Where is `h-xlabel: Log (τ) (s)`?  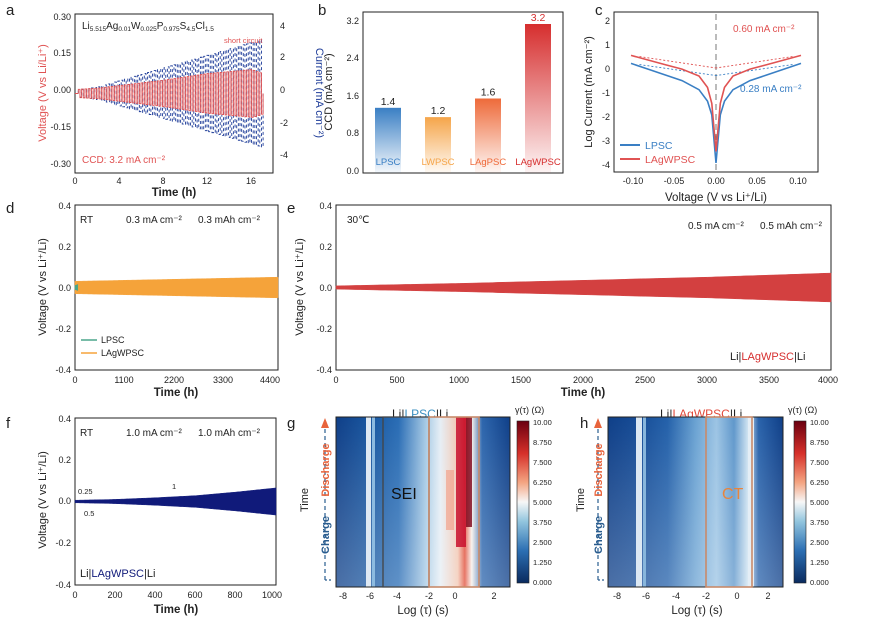 h-xlabel: Log (τ) (s) is located at coordinates (696, 611).